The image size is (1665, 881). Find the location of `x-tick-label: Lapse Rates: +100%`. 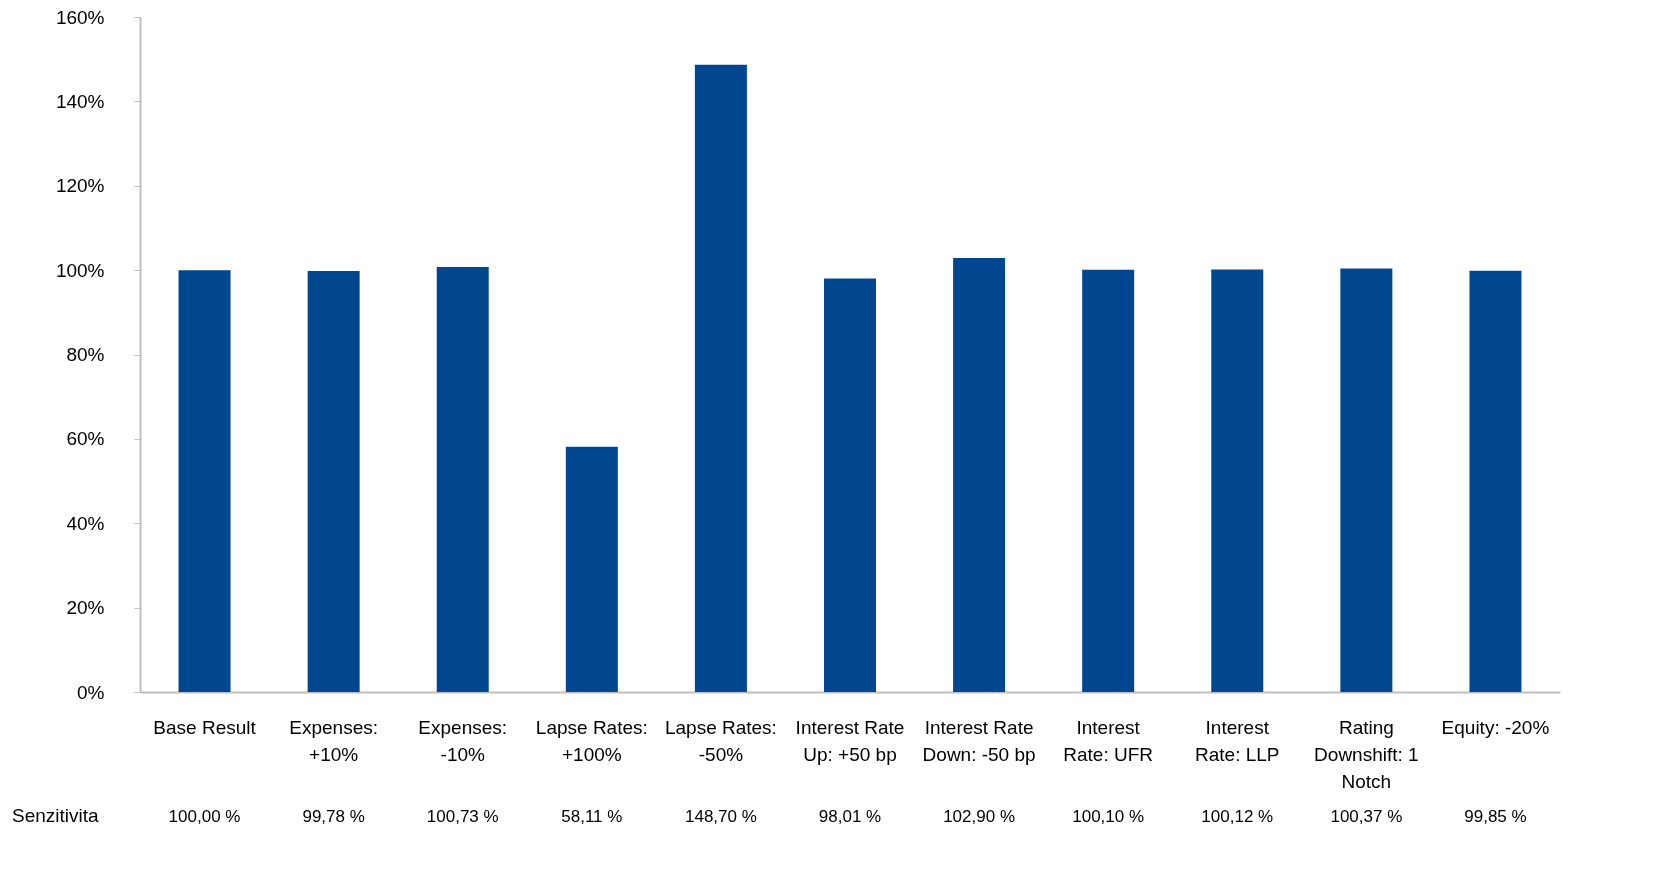

x-tick-label: Lapse Rates: +100% is located at coordinates (591, 740).